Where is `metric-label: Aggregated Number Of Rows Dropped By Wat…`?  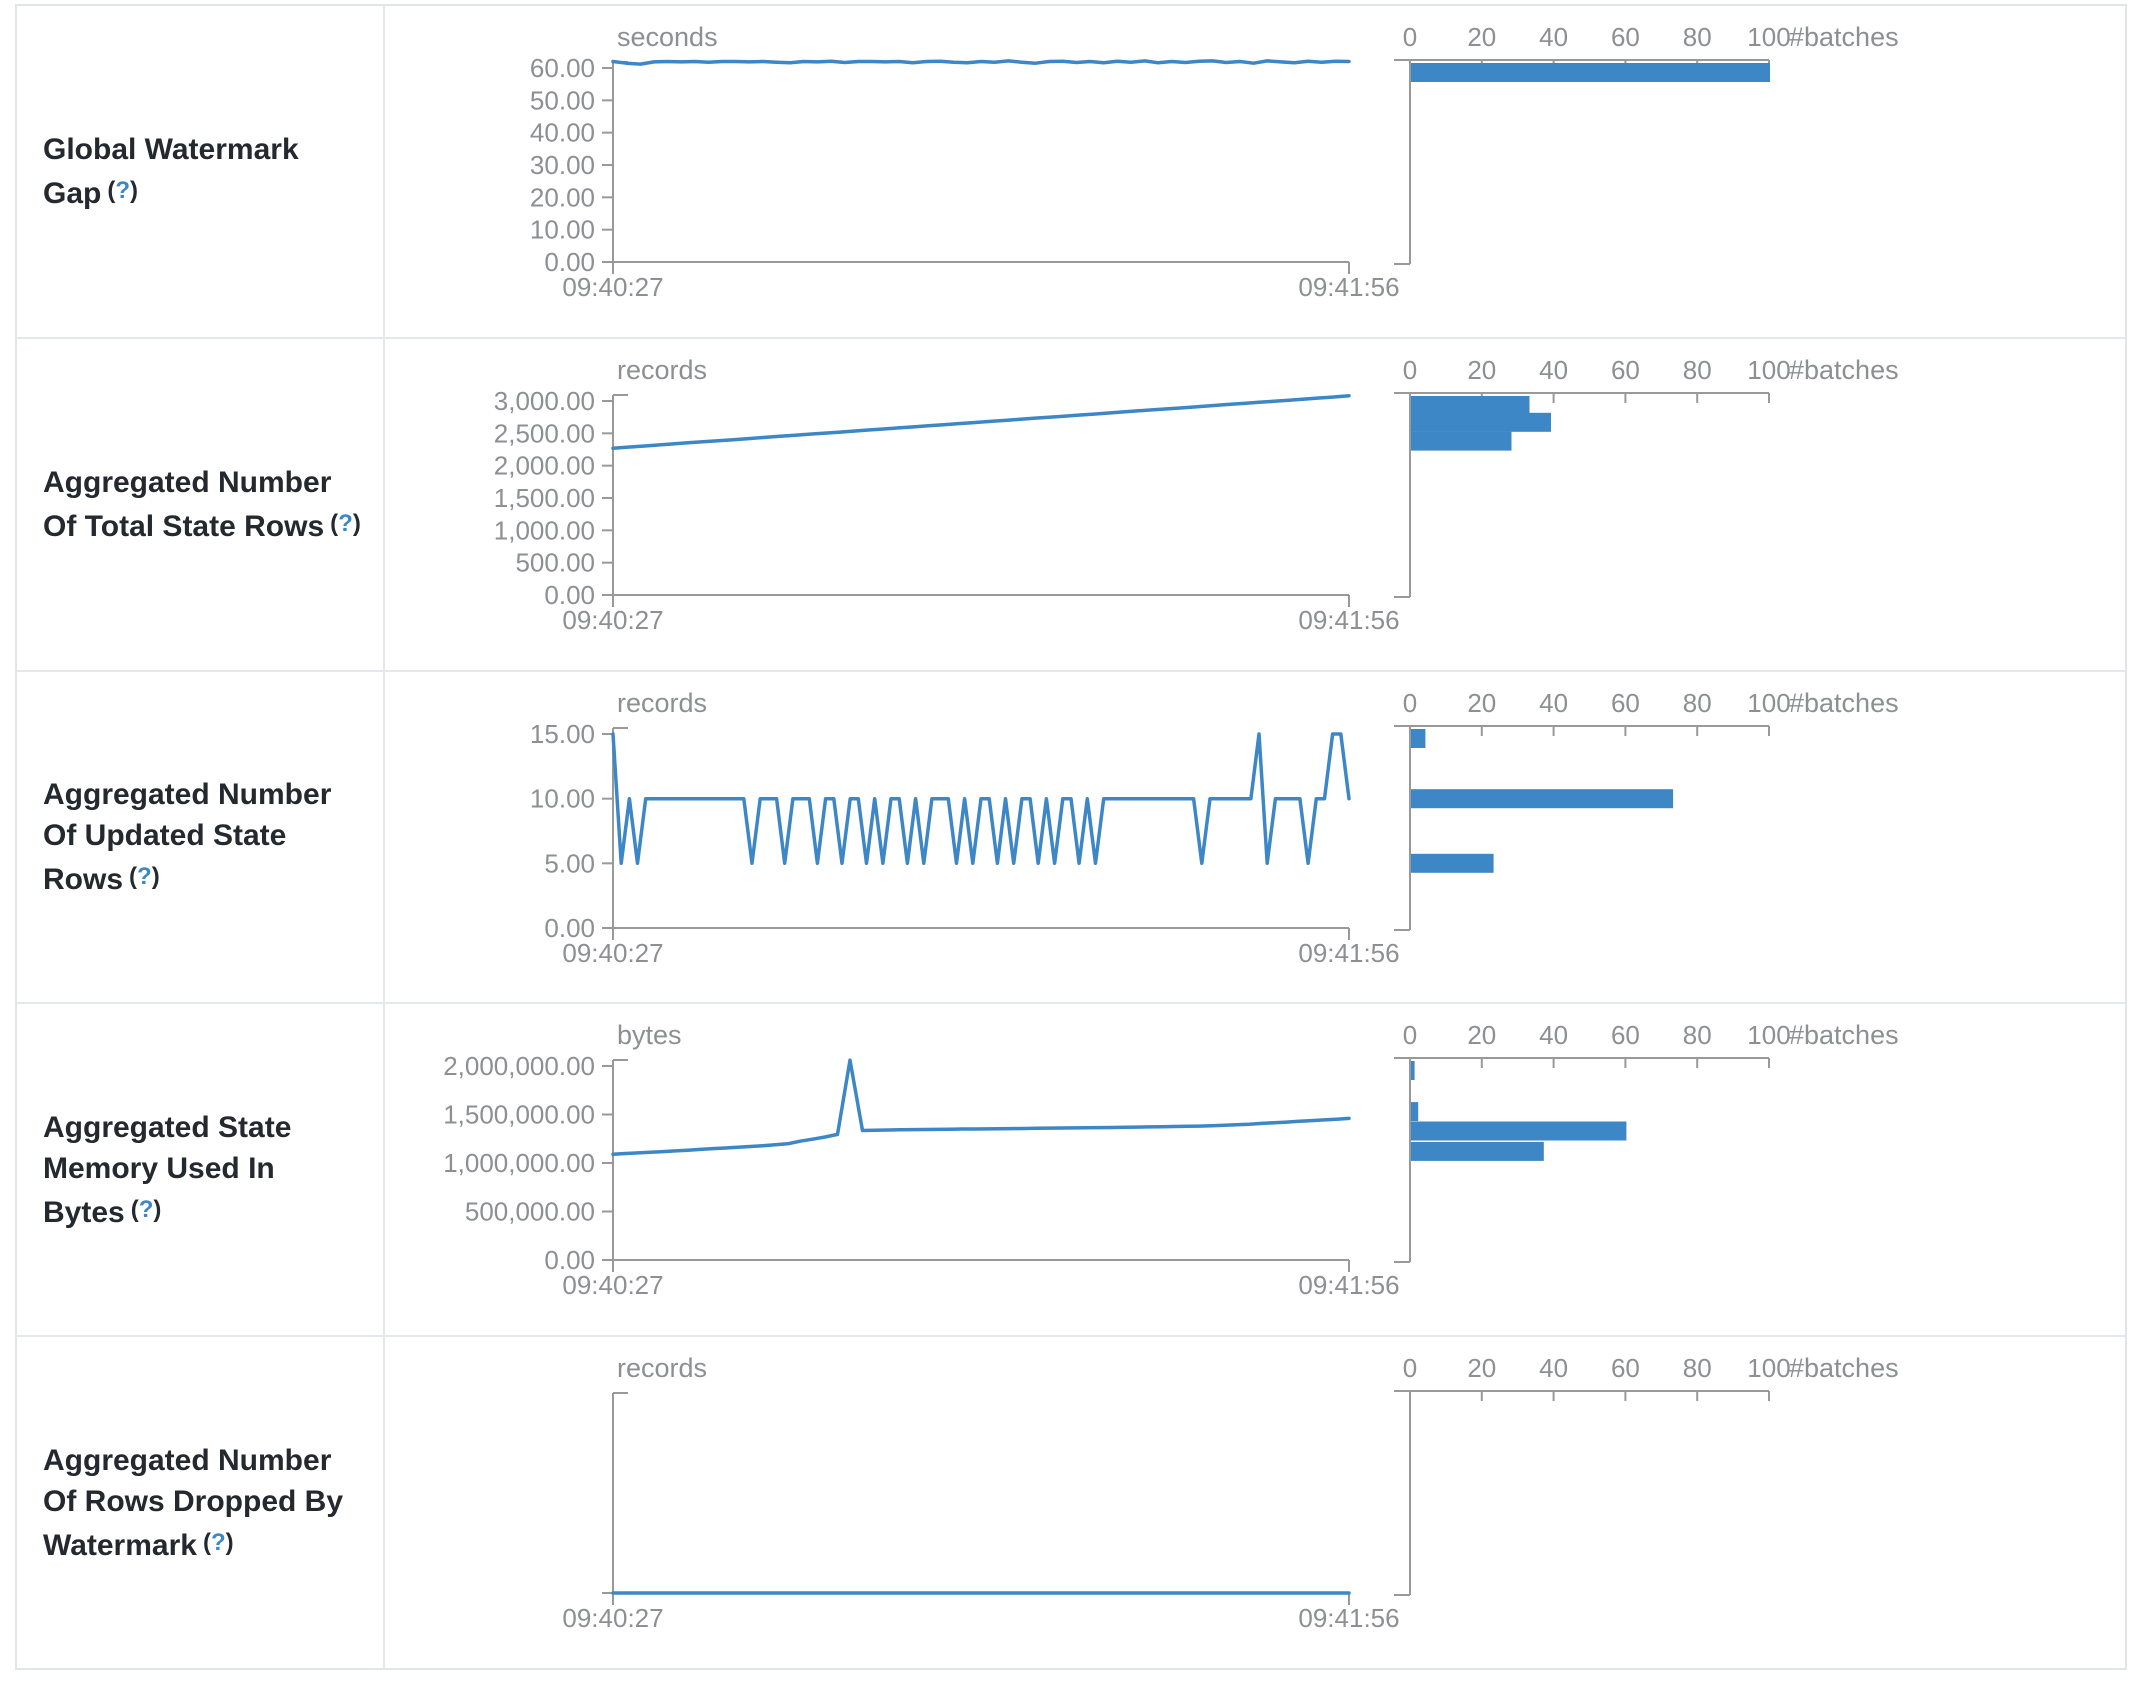 metric-label: Aggregated Number Of Rows Dropped By Wat… is located at coordinates (203, 1503).